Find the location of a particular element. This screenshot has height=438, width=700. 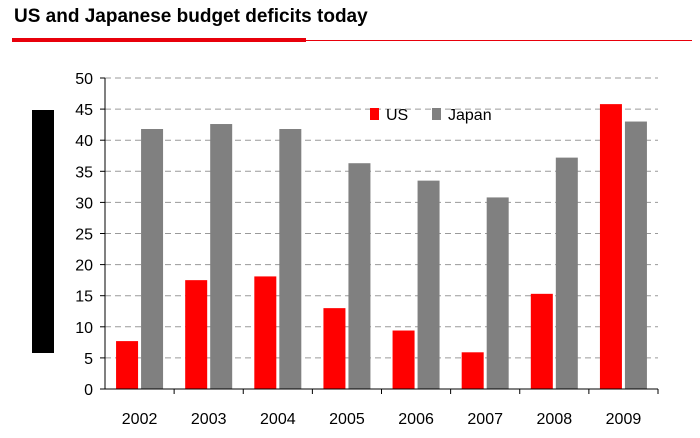

bar-us-2007 is located at coordinates (472, 370).